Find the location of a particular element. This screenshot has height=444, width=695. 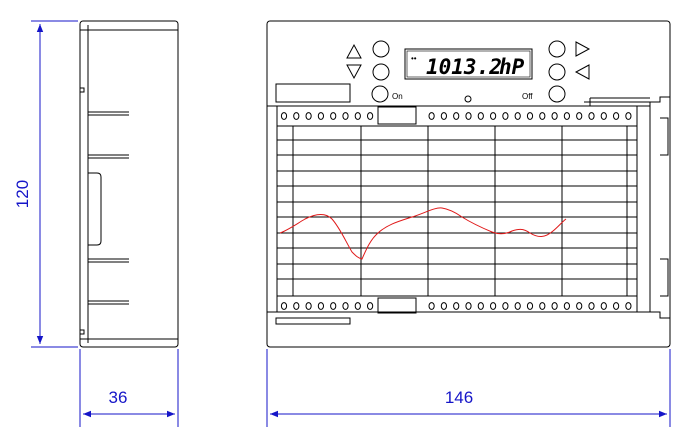

lcd-value: 1013.2 is located at coordinates (464, 67).